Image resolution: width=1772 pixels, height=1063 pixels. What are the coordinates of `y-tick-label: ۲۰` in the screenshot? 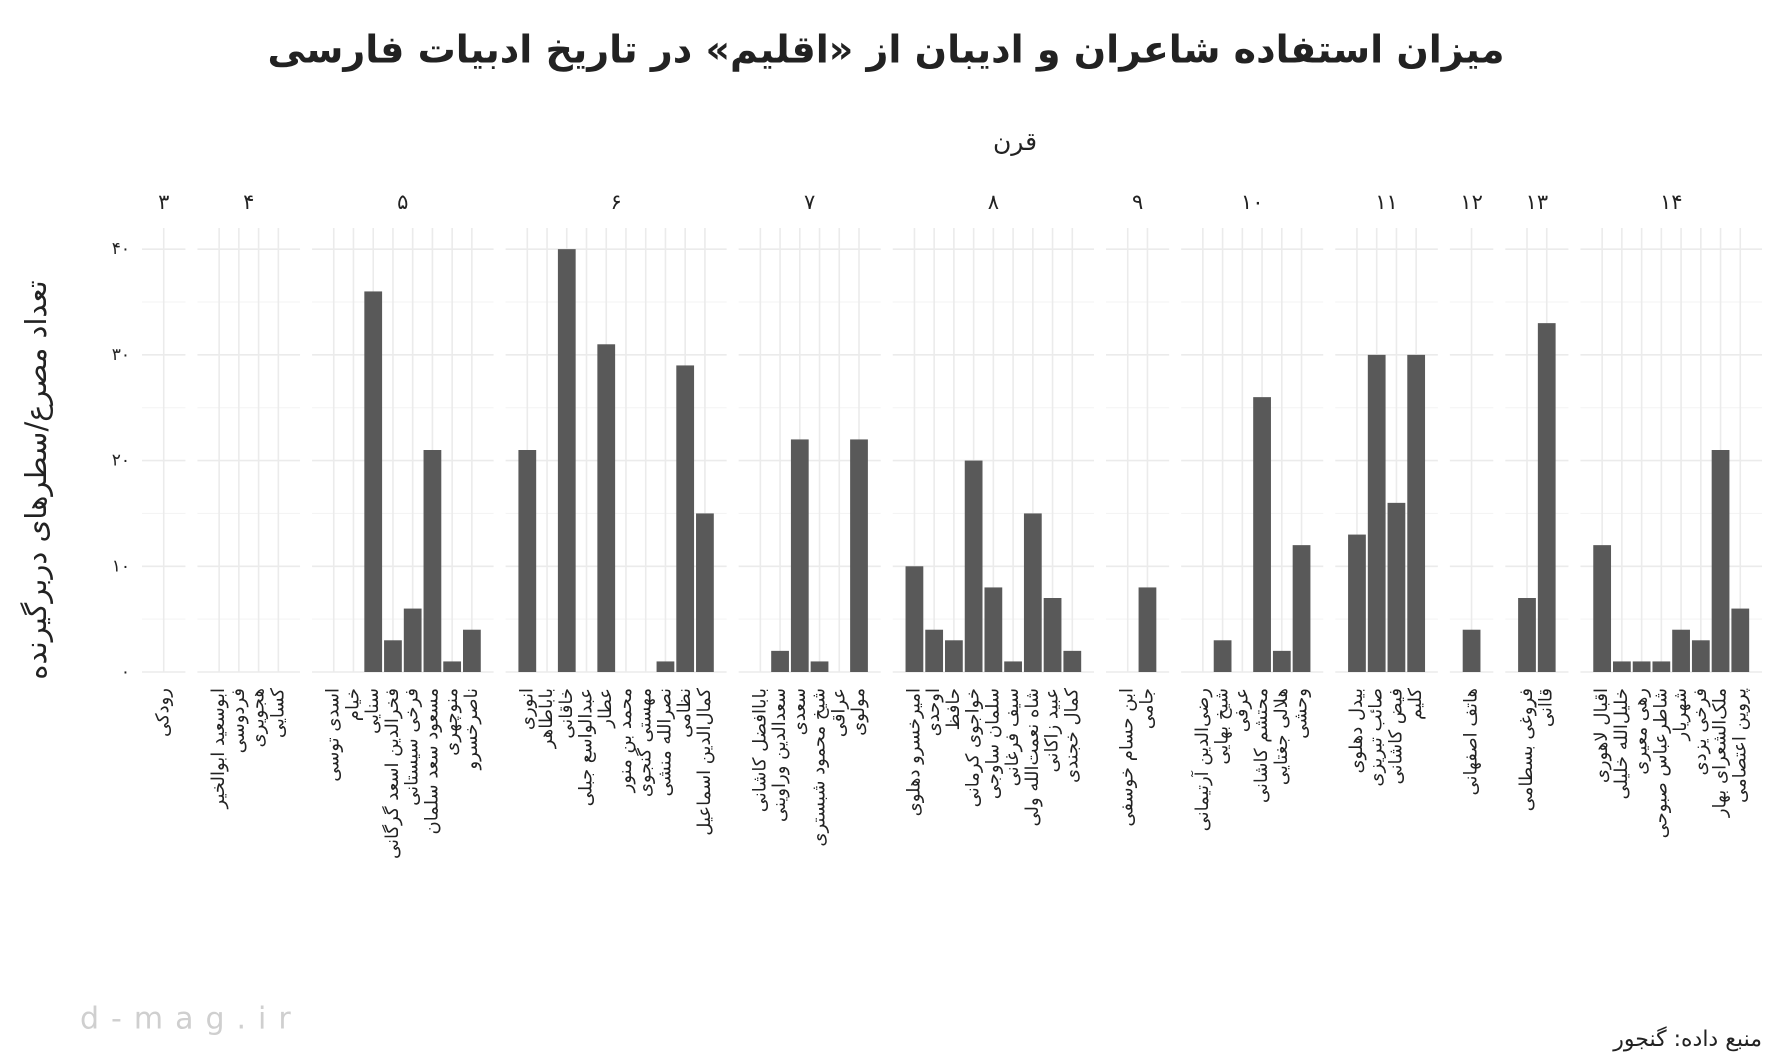 It's located at (121, 461).